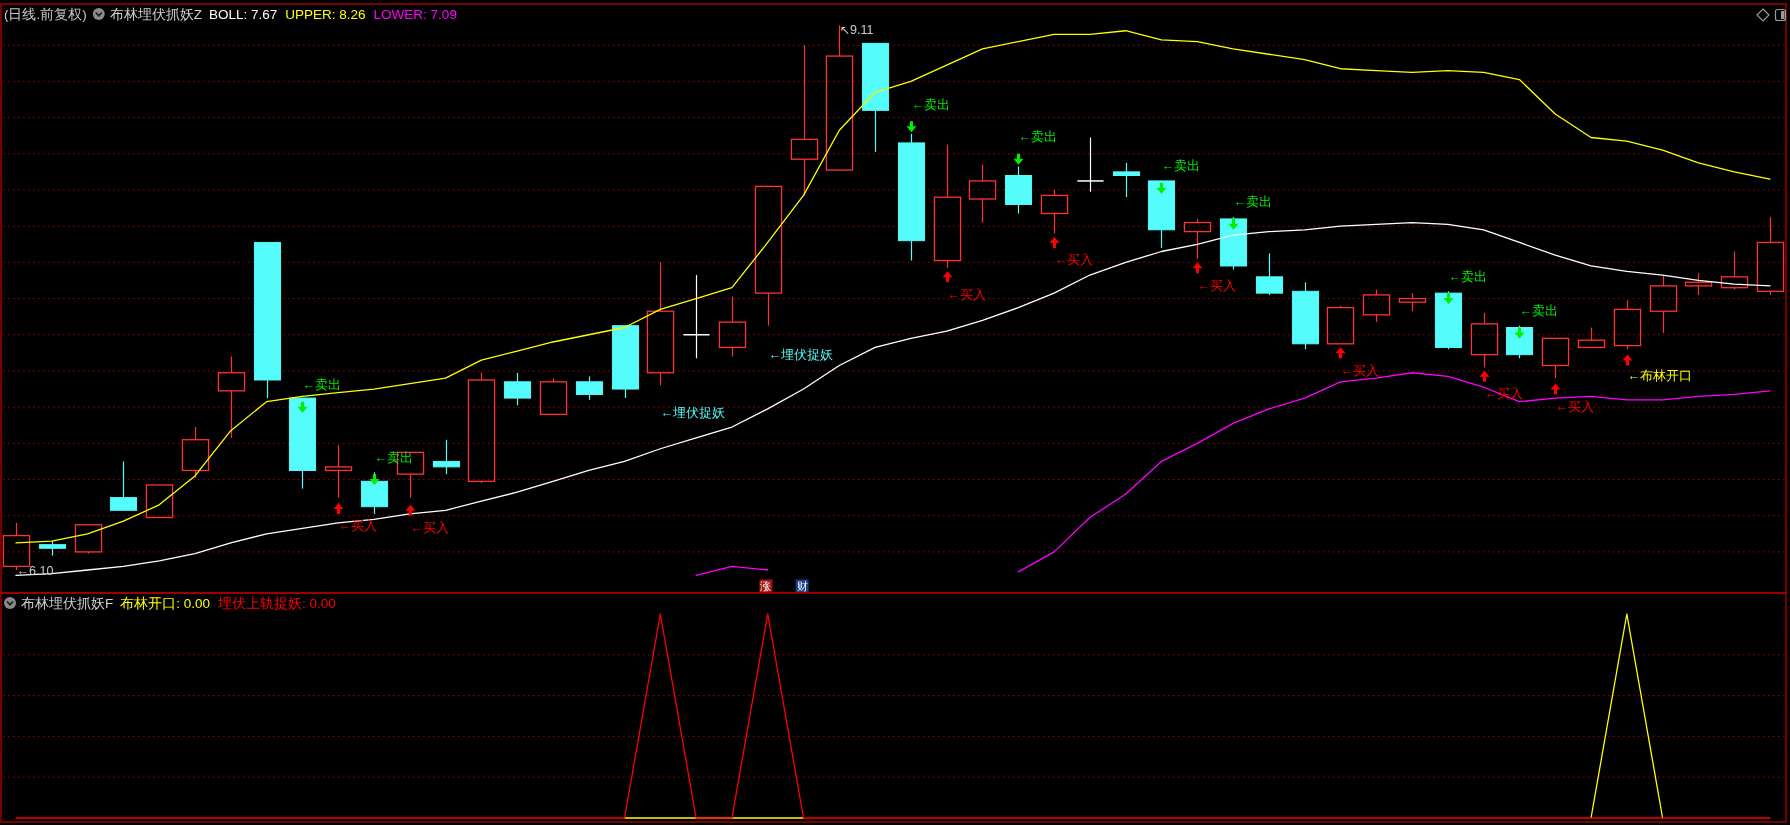  What do you see at coordinates (228, 603) in the screenshot?
I see `legend: 布林开口: 0.00 埋伏上轨捉妖: 0.00` at bounding box center [228, 603].